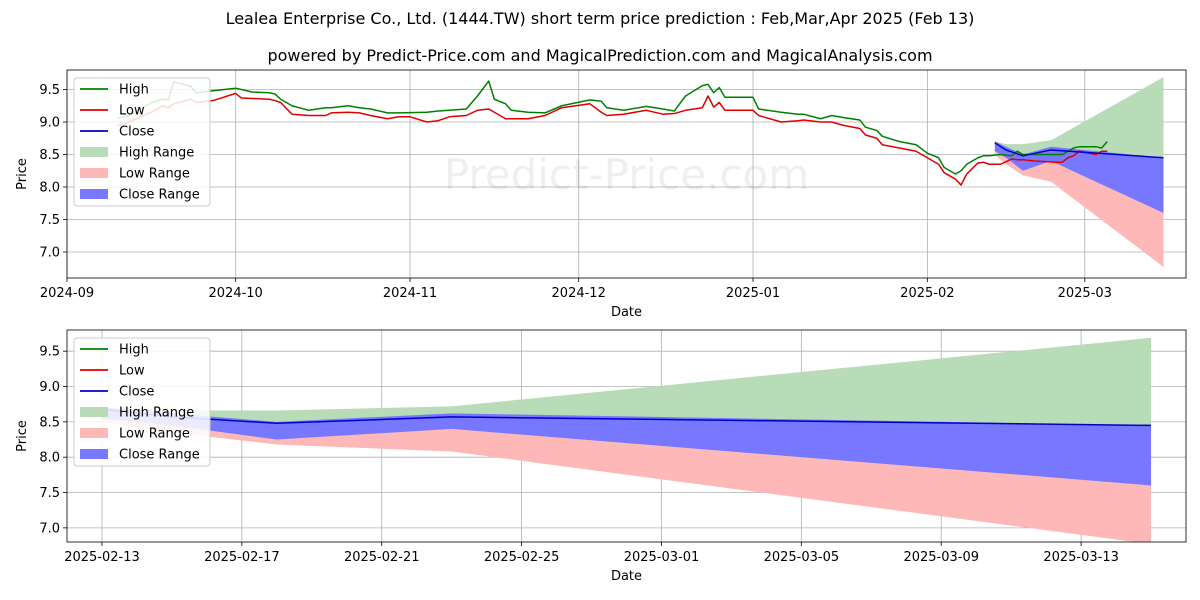 This screenshot has height=600, width=1200. I want to click on x-tick-label: 2025-01, so click(753, 293).